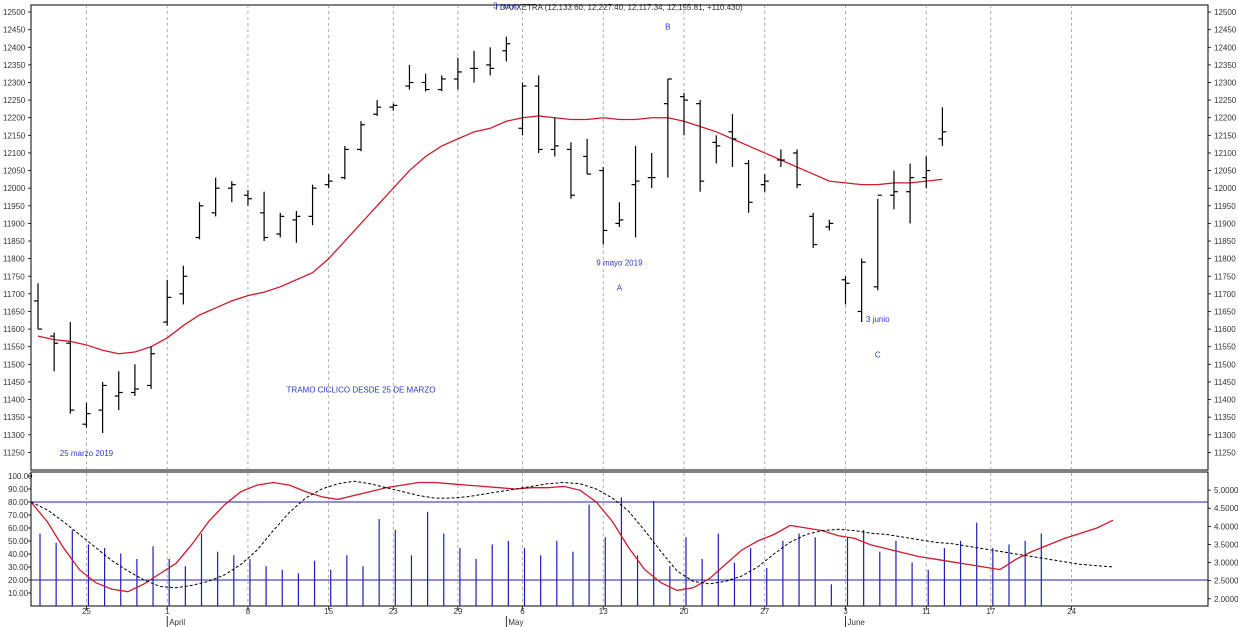 This screenshot has width=1238, height=627. Describe the element at coordinates (14, 47) in the screenshot. I see `price-tick-label-left: 12400` at that location.